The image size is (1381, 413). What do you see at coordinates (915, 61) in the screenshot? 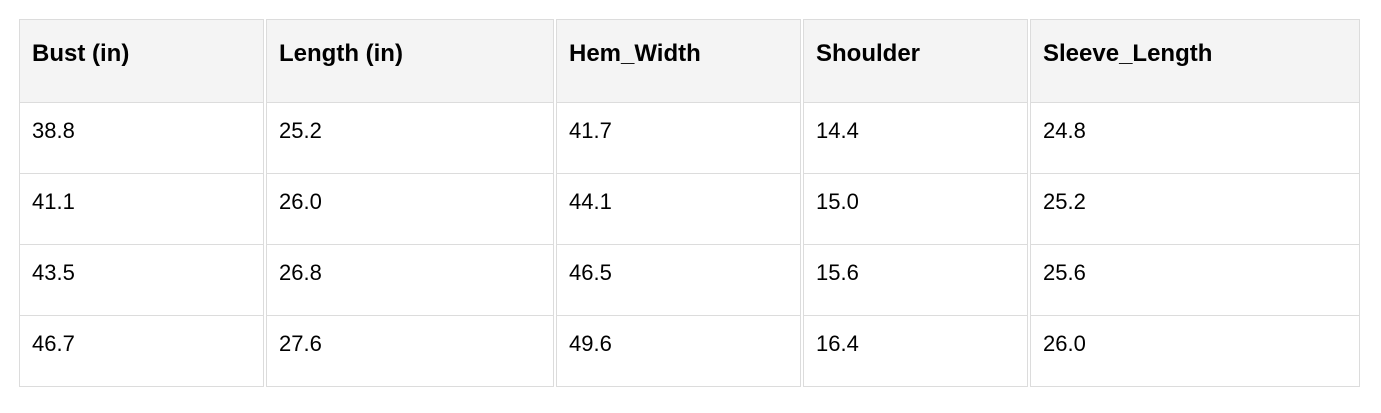
I see `column-header: Shoulder` at bounding box center [915, 61].